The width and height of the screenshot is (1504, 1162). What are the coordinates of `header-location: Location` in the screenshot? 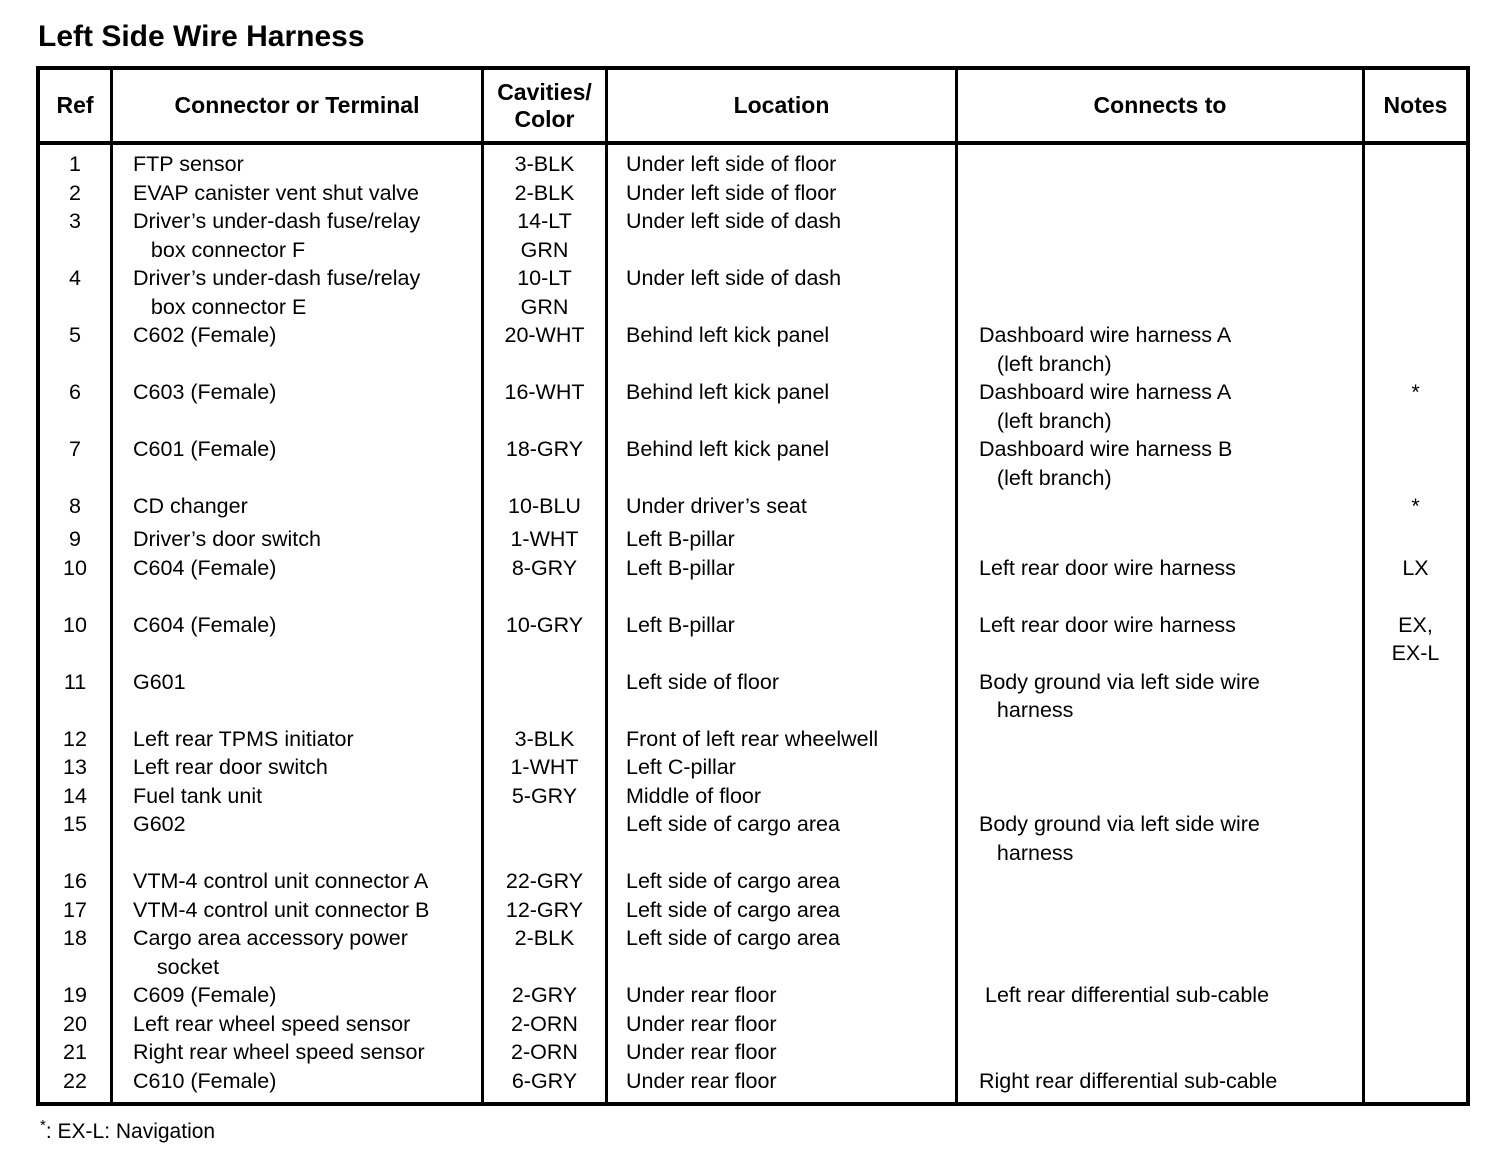 It's located at (780, 105).